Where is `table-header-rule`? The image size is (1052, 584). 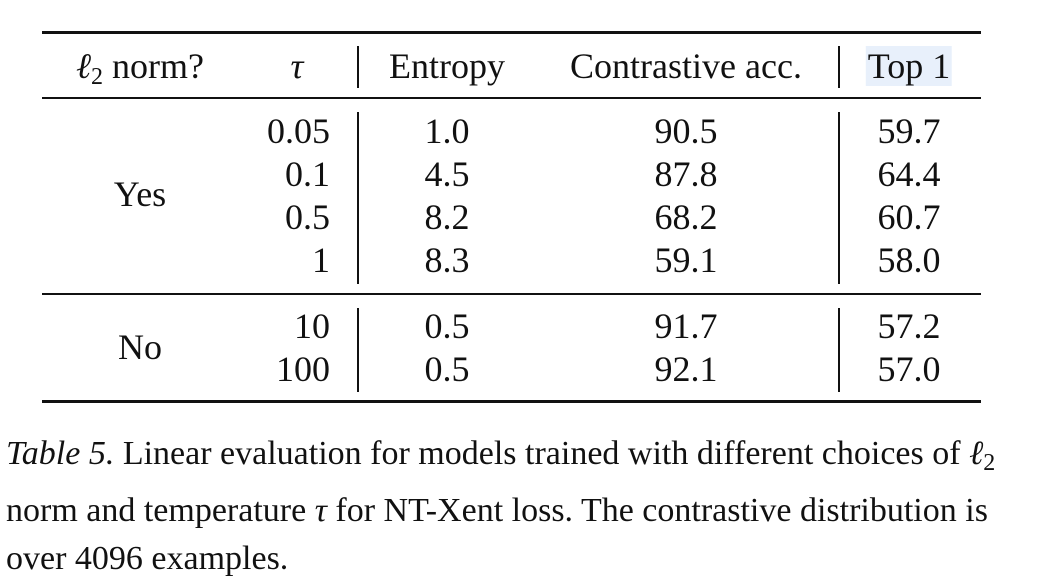
table-header-rule is located at coordinates (511, 98).